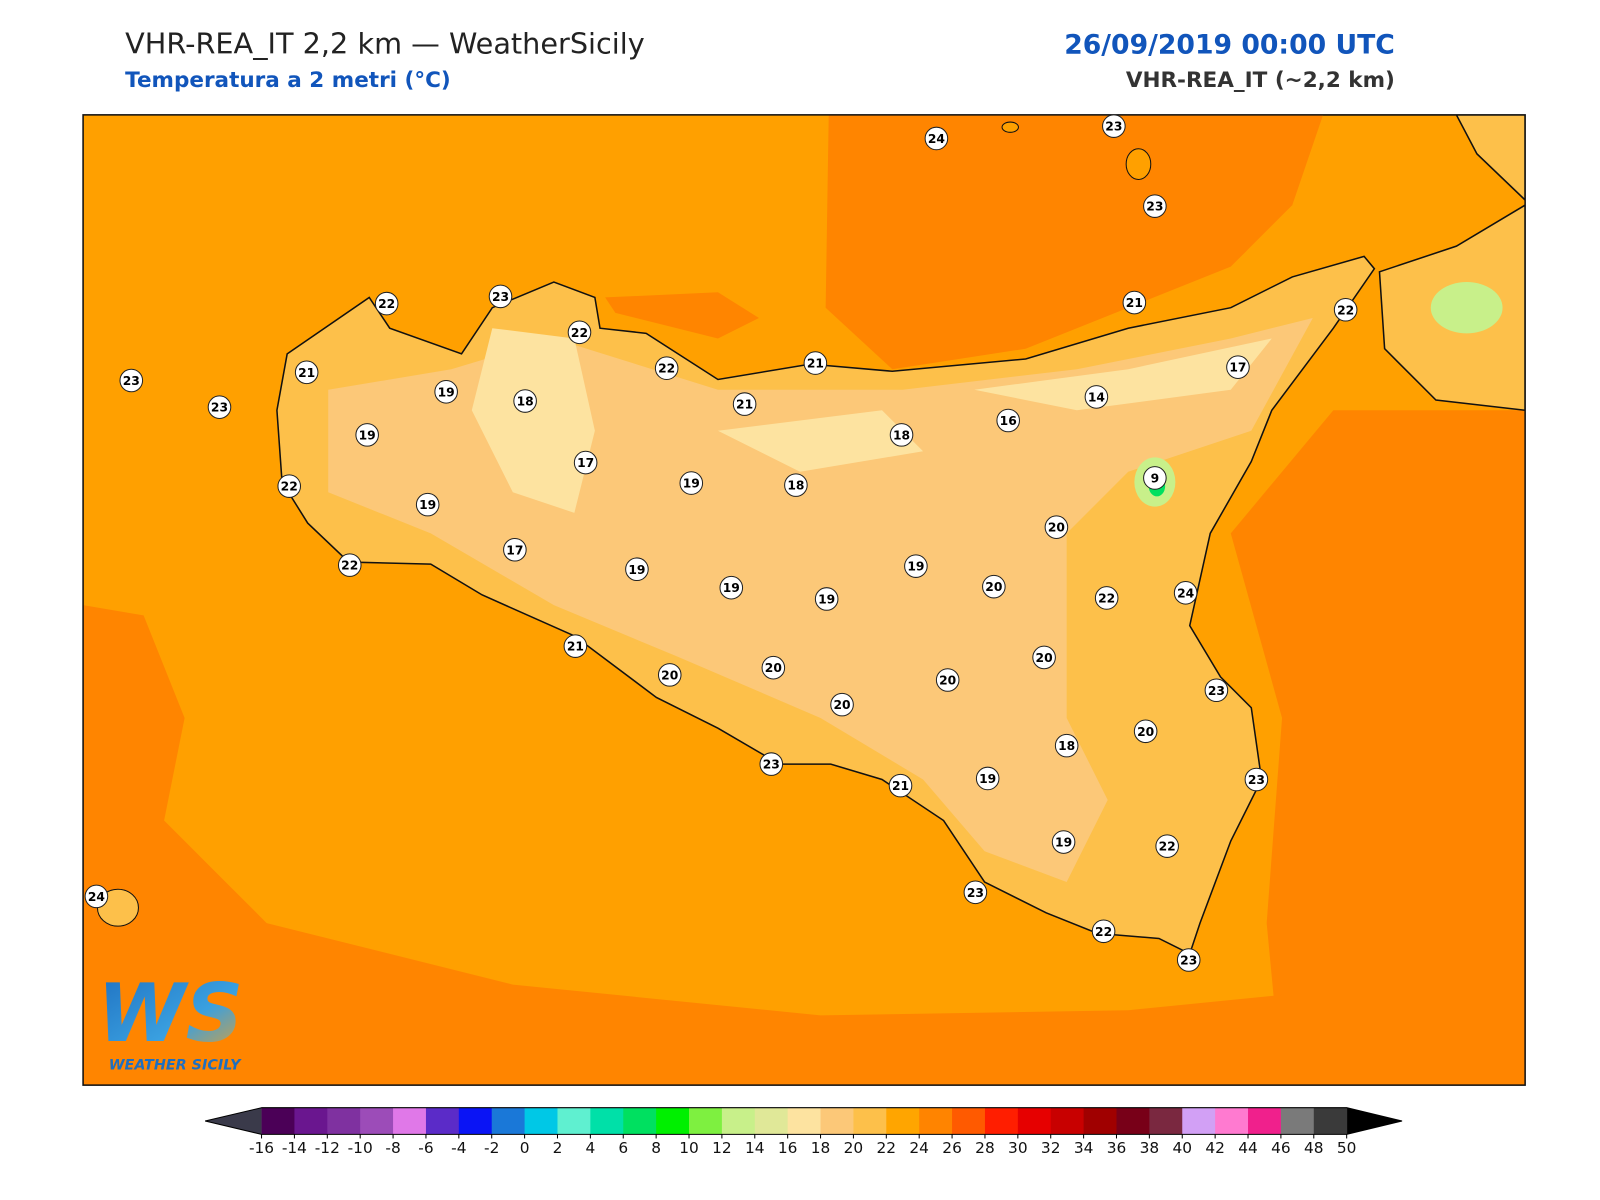 This screenshot has height=1200, width=1600. I want to click on colorbar-tick-label: 40, so click(1182, 1148).